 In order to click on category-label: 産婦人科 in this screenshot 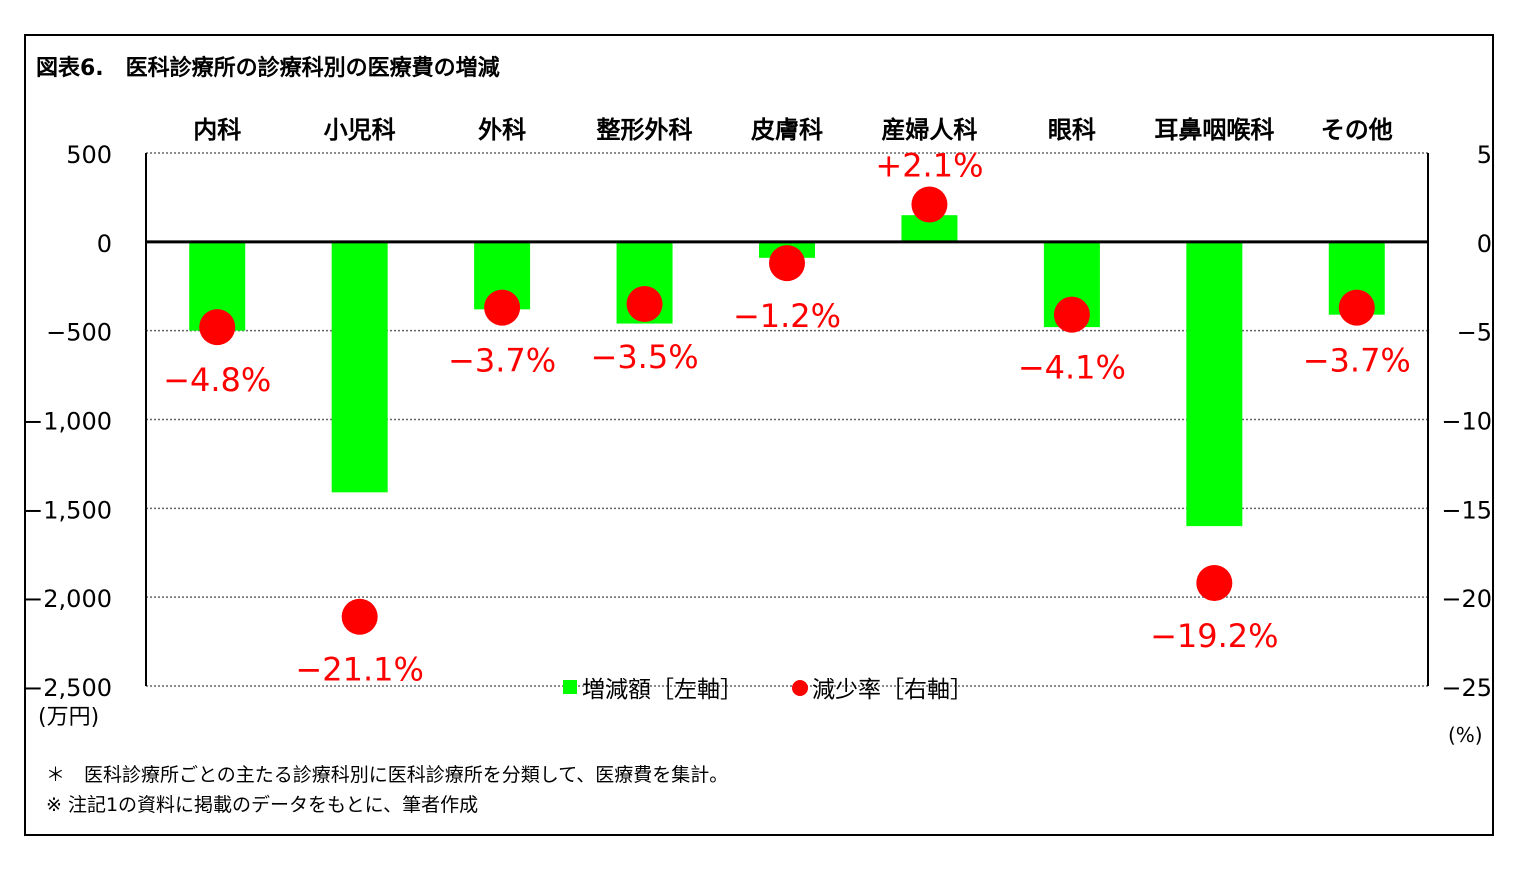, I will do `click(929, 130)`.